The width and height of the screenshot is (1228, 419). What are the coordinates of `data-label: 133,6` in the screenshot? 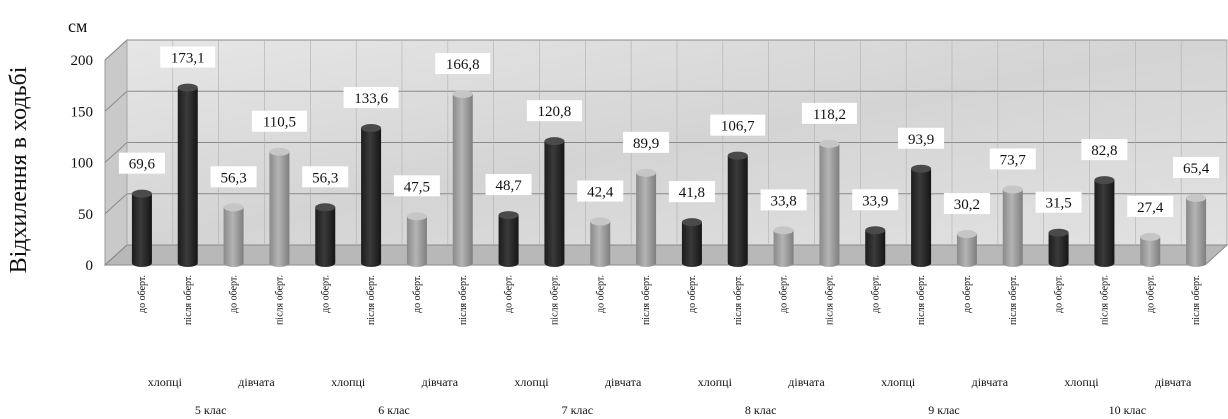 It's located at (371, 99).